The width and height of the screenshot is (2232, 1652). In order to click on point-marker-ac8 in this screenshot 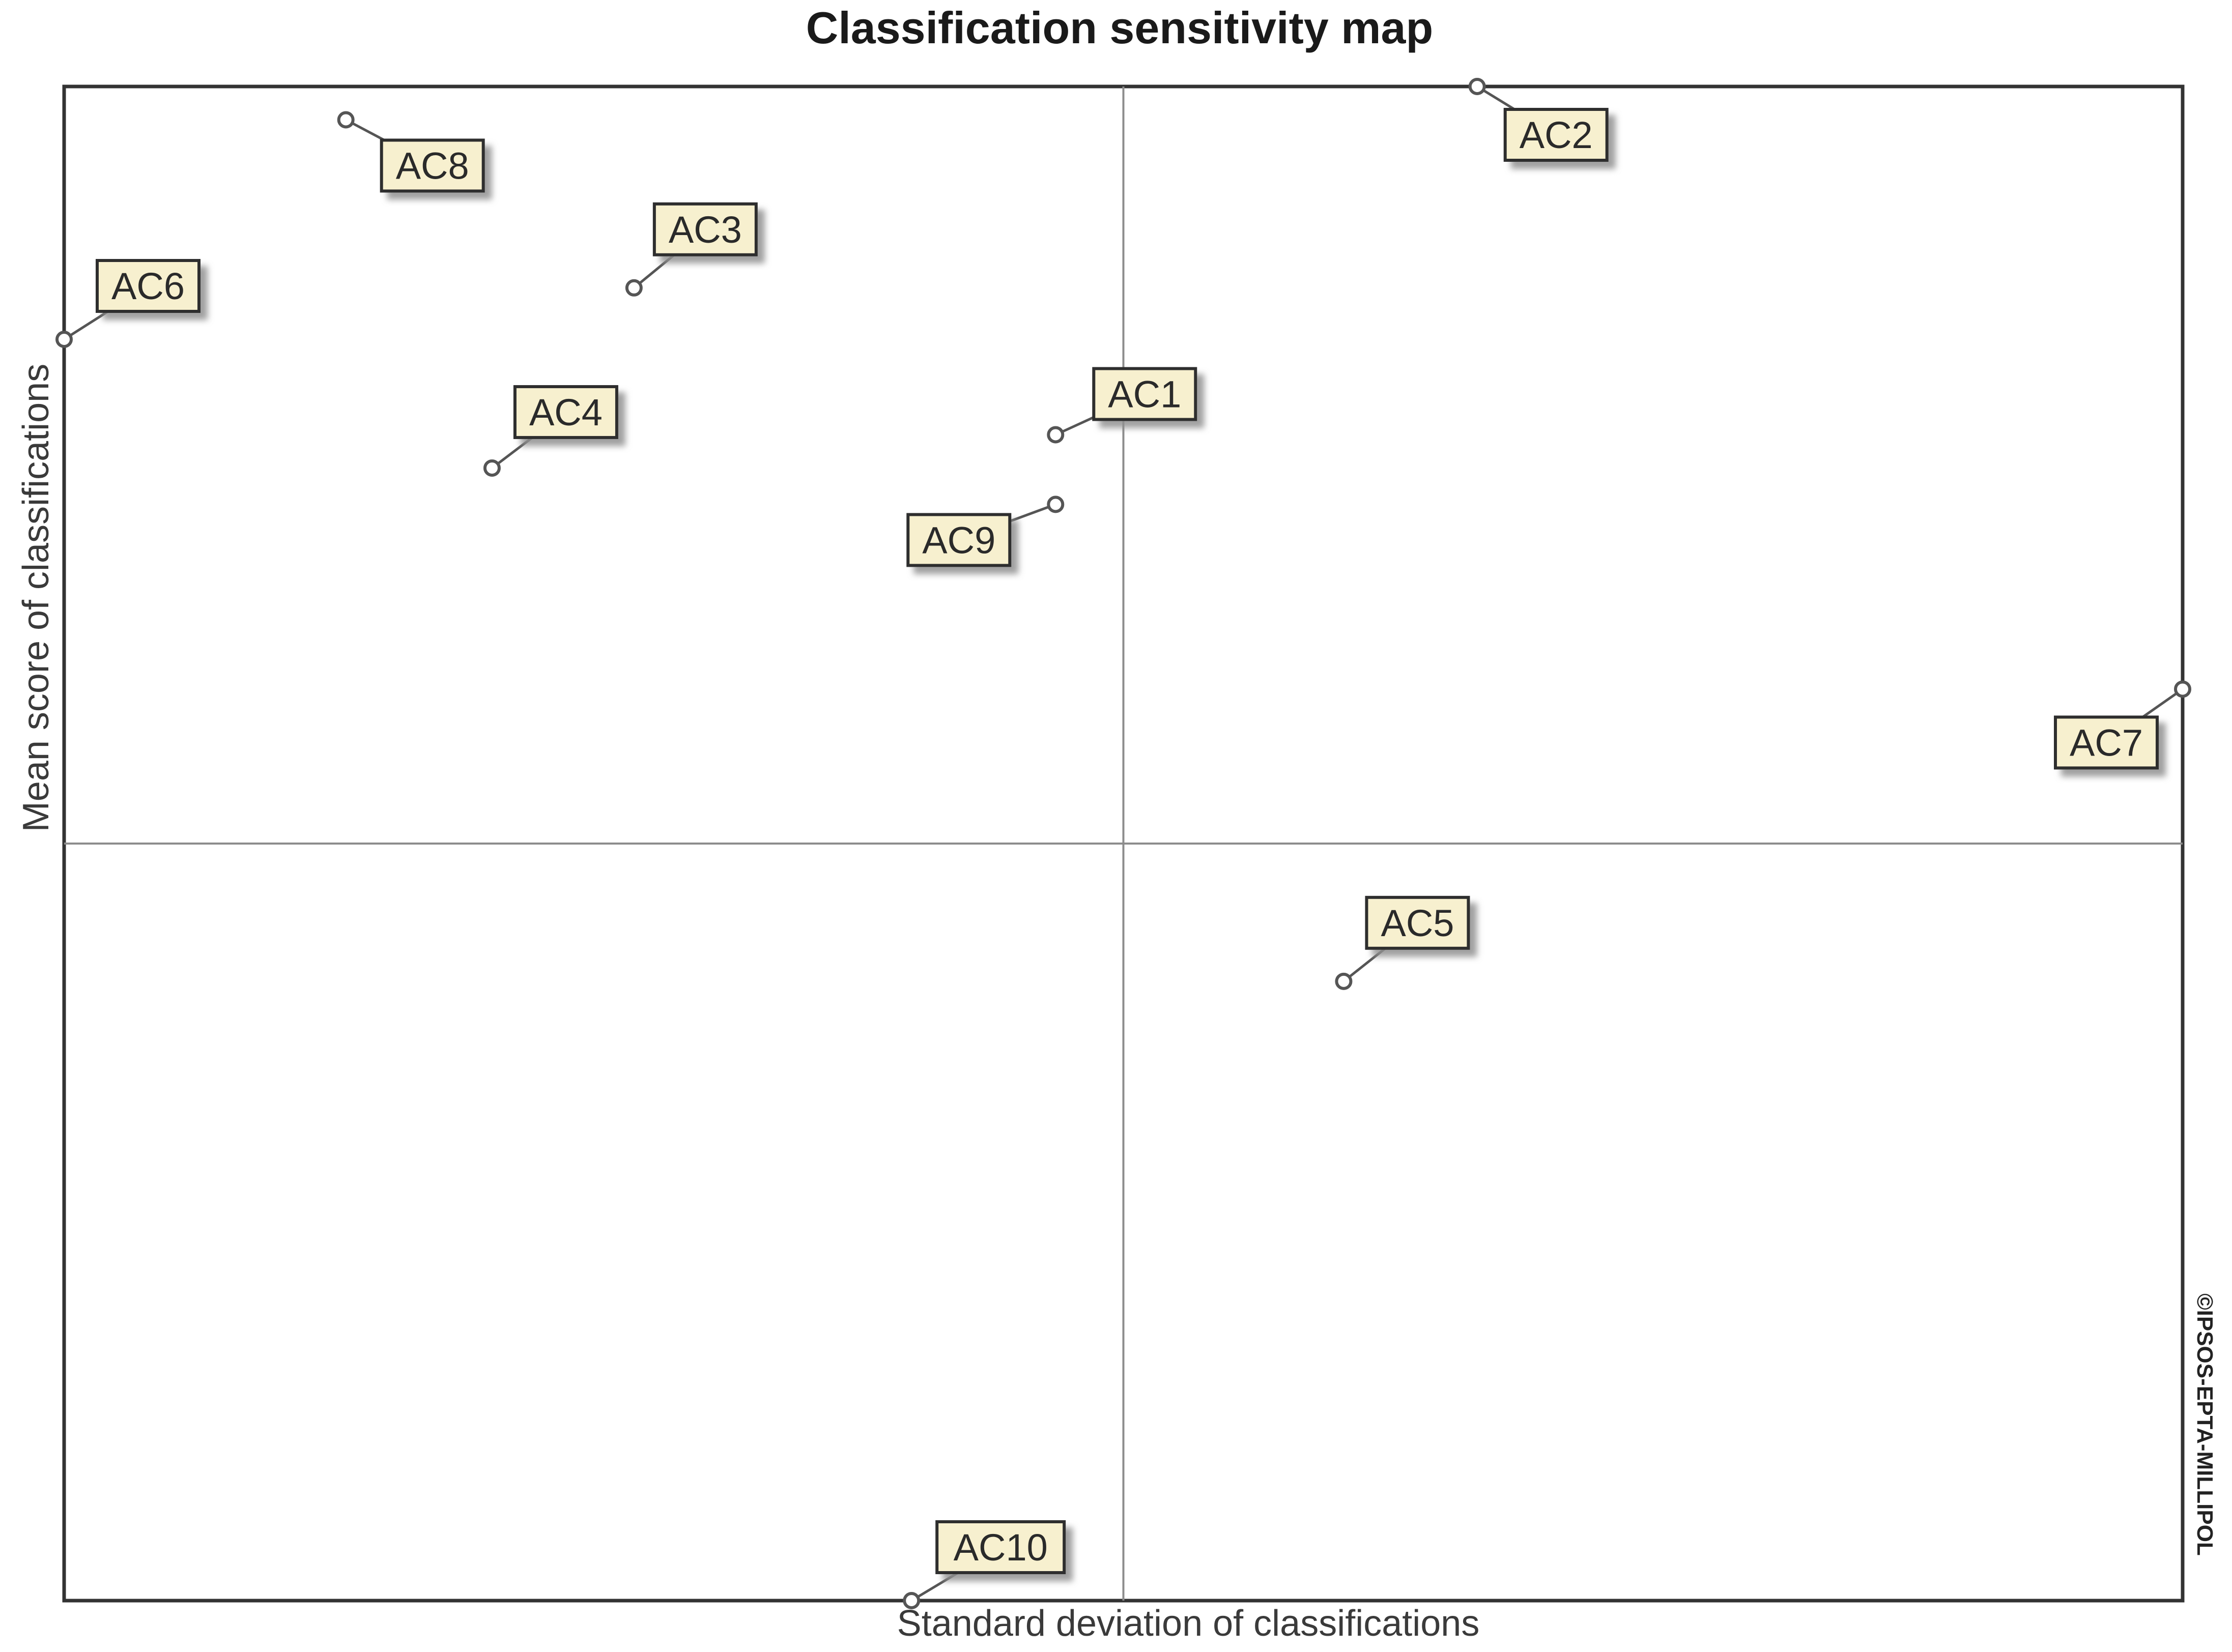, I will do `click(346, 120)`.